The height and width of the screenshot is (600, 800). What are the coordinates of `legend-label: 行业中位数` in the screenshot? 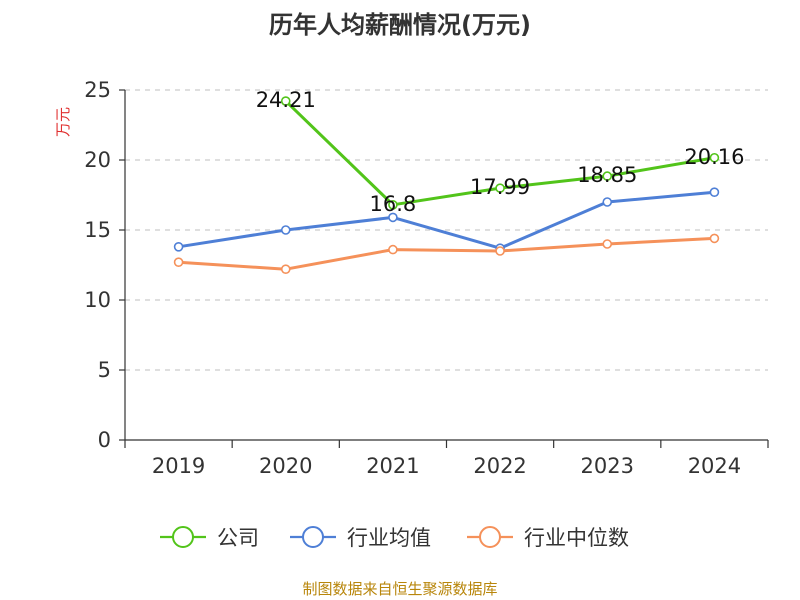 It's located at (576, 538).